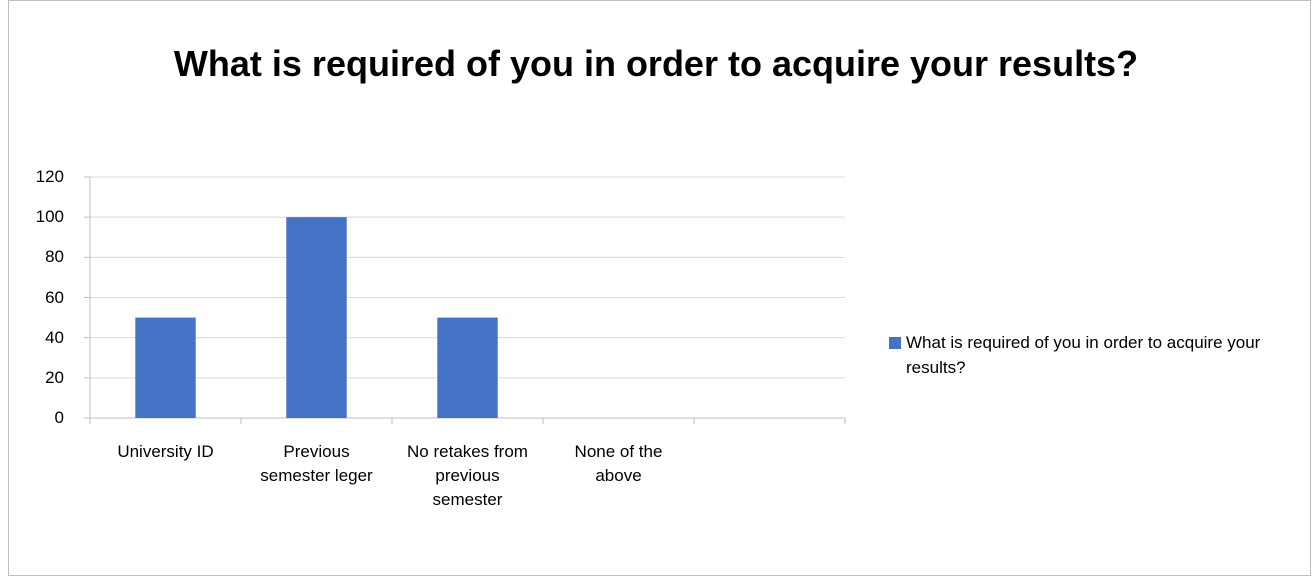 This screenshot has width=1312, height=577. Describe the element at coordinates (59, 417) in the screenshot. I see `y-tick-label: 0` at that location.